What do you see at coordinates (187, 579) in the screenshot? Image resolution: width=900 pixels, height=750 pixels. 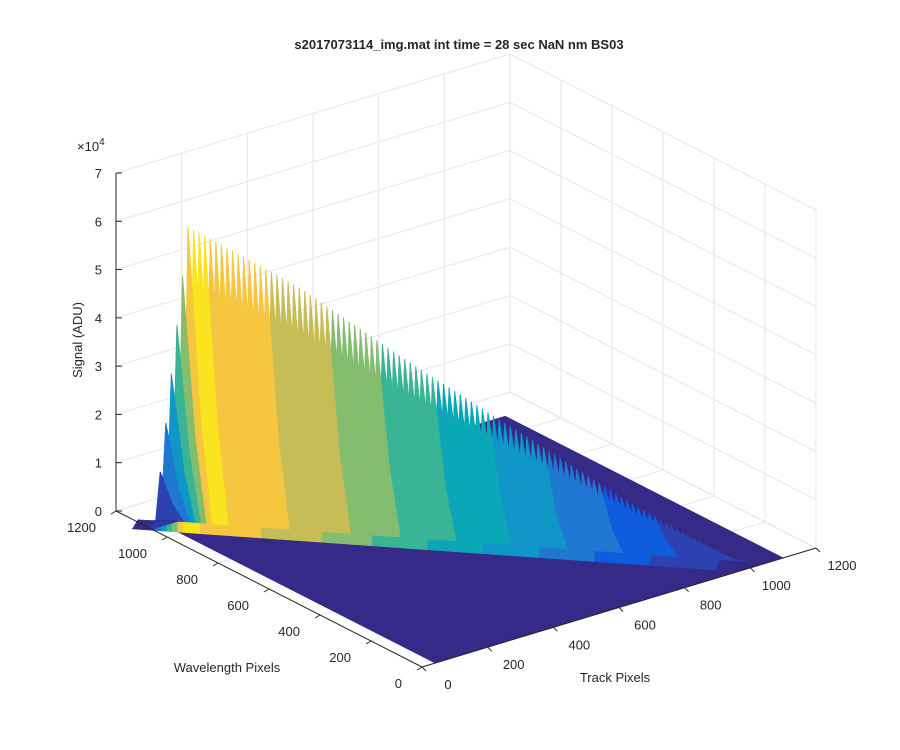 I see `y-tick-label: 800` at bounding box center [187, 579].